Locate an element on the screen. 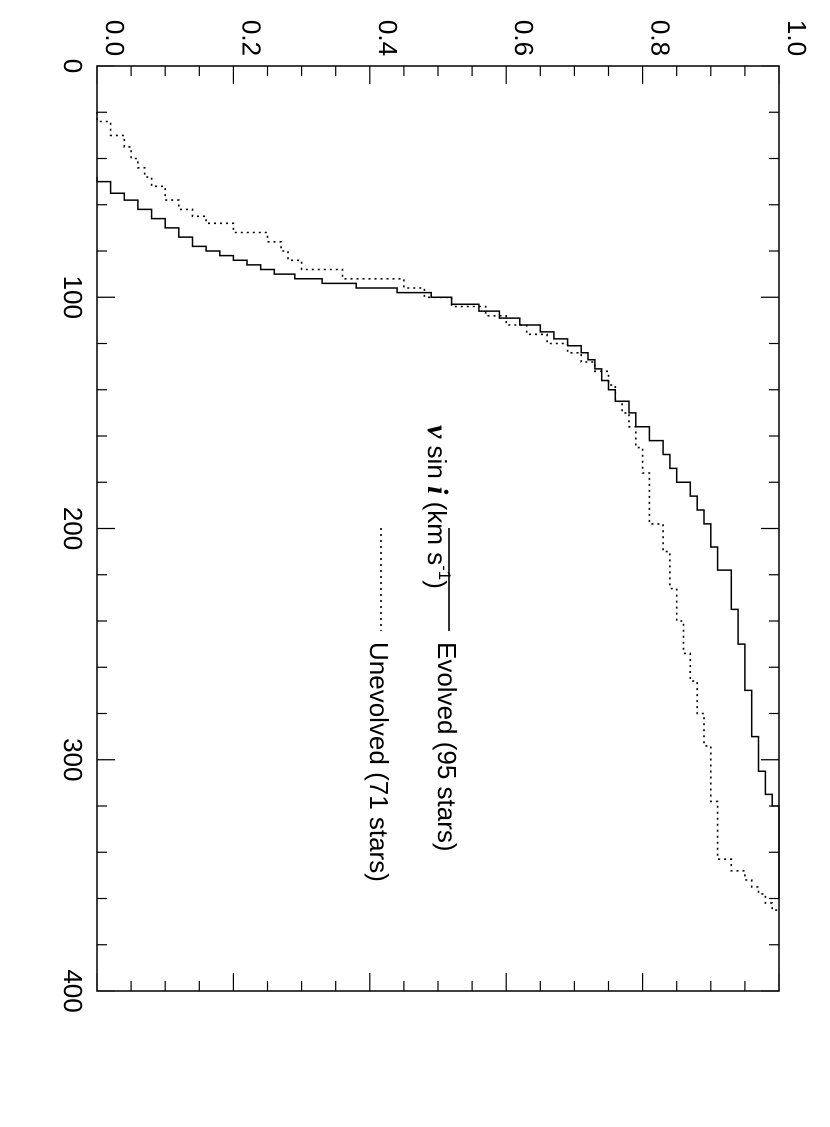  x-axis-label-i: i is located at coordinates (437, 490).